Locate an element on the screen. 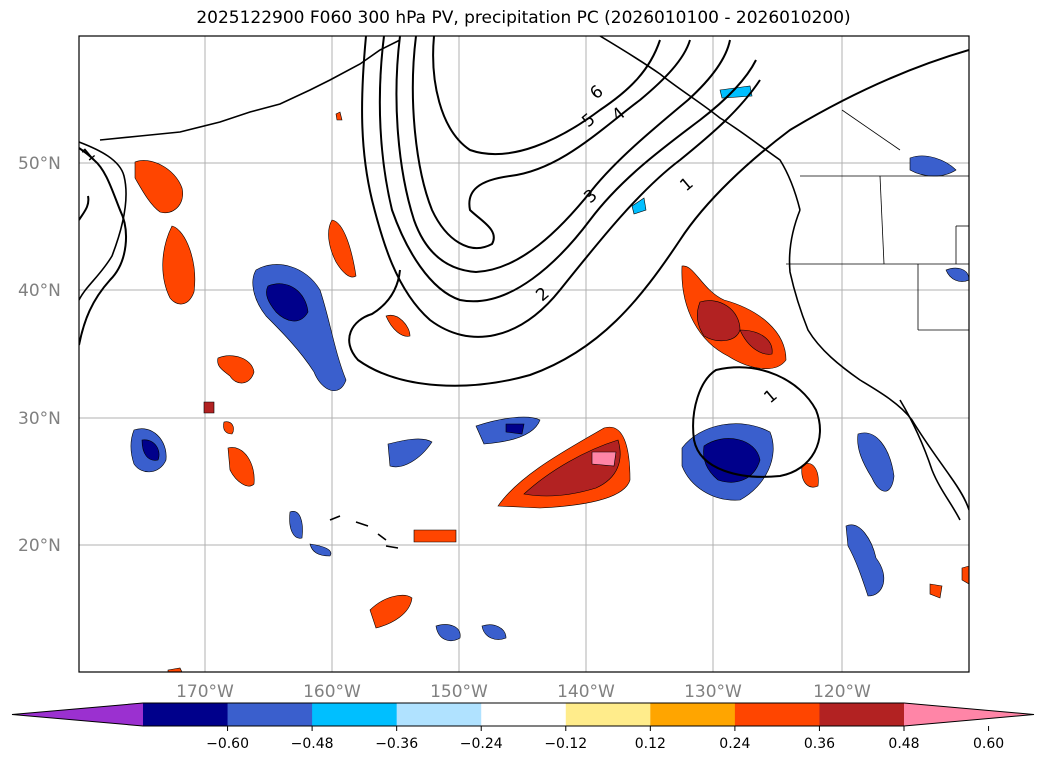 The height and width of the screenshot is (765, 1047). colorbar-tick-label: 0.48 is located at coordinates (903, 744).